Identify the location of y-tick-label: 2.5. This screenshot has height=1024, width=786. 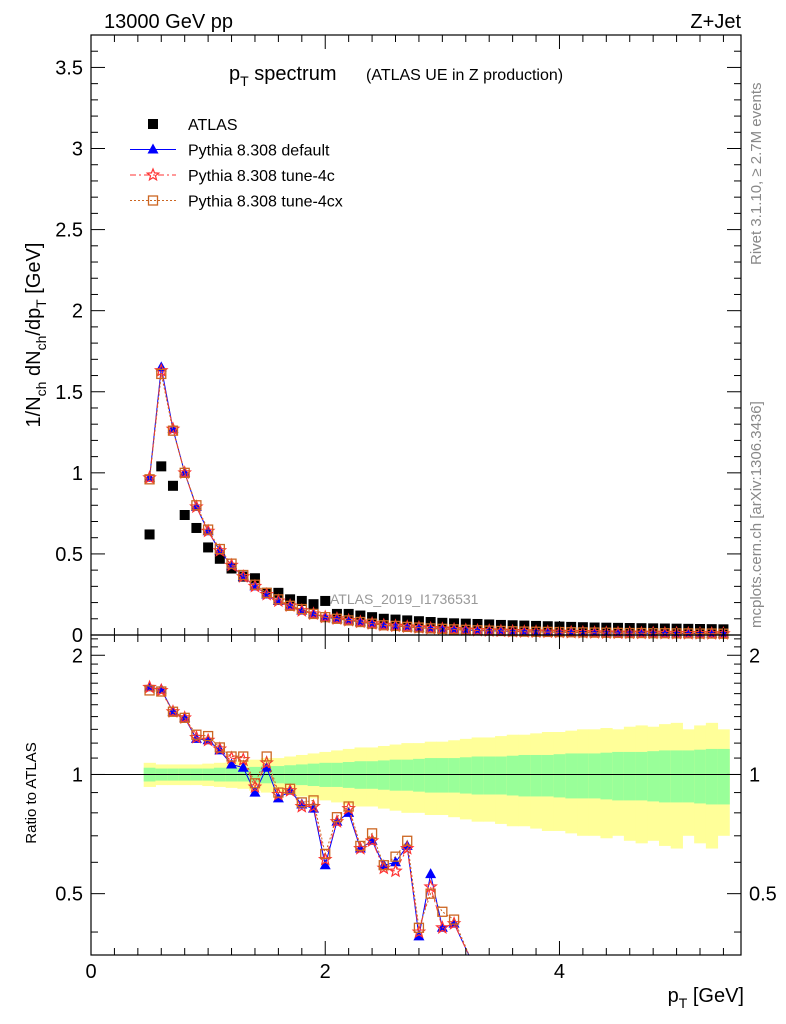
(69, 231).